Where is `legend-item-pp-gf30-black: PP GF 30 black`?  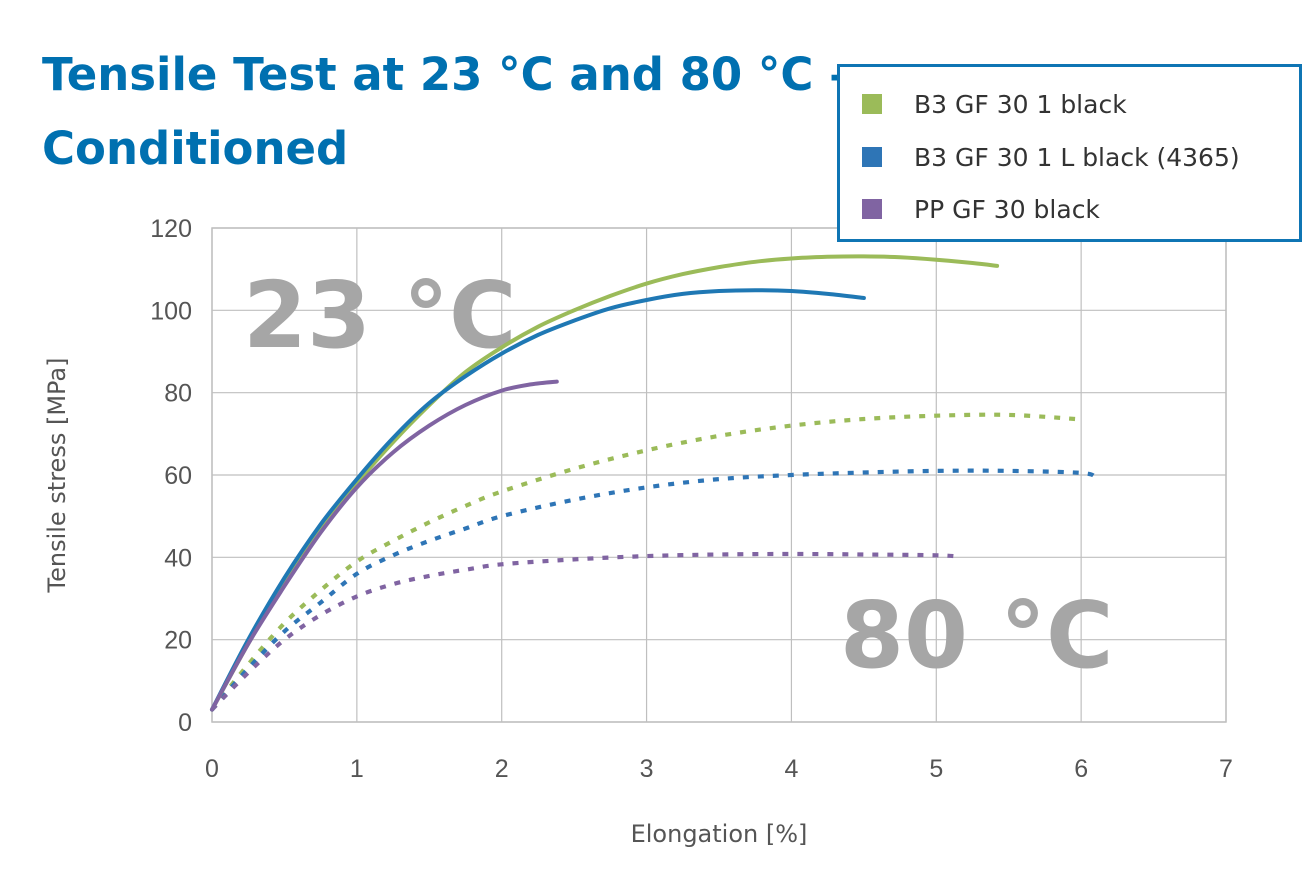 legend-item-pp-gf30-black: PP GF 30 black is located at coordinates (981, 209).